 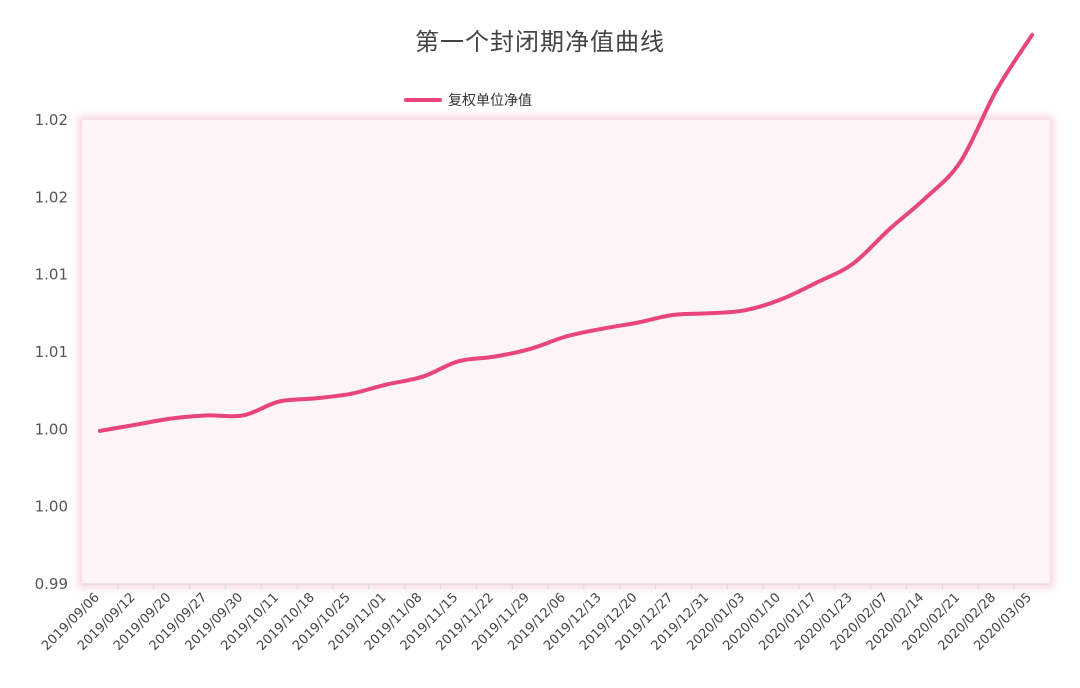 I want to click on legend: 复权单位净值, so click(x=468, y=100).